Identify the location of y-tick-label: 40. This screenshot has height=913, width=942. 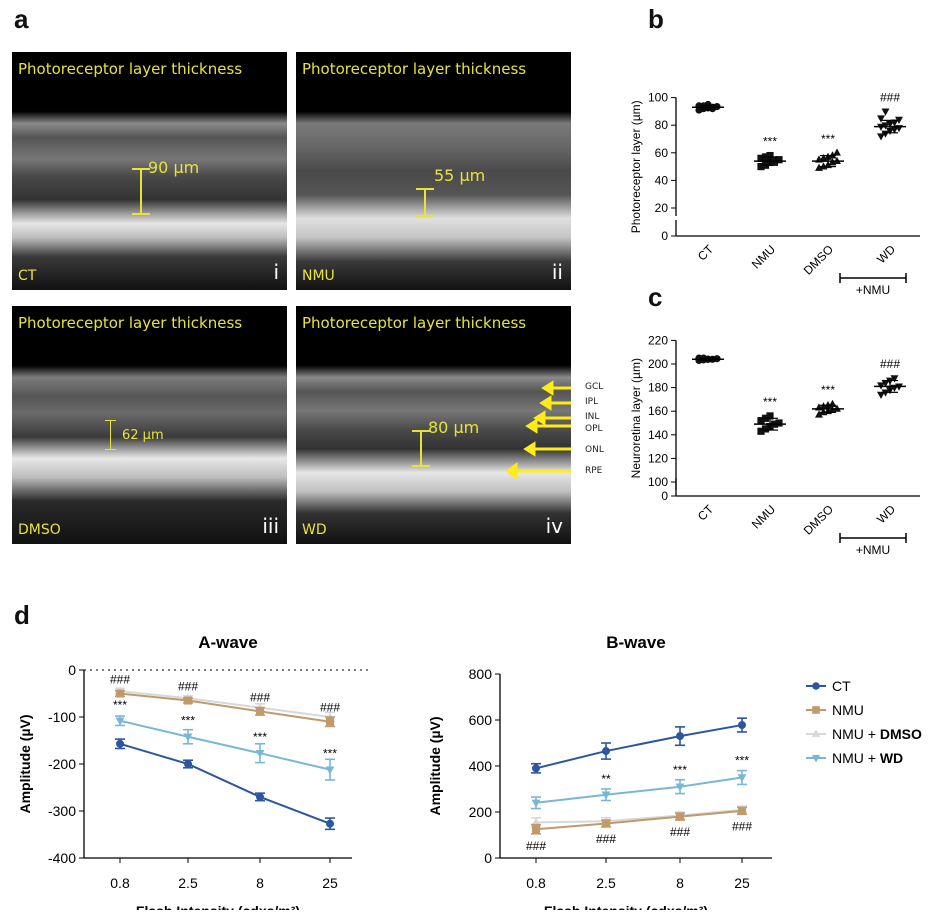
(662, 180).